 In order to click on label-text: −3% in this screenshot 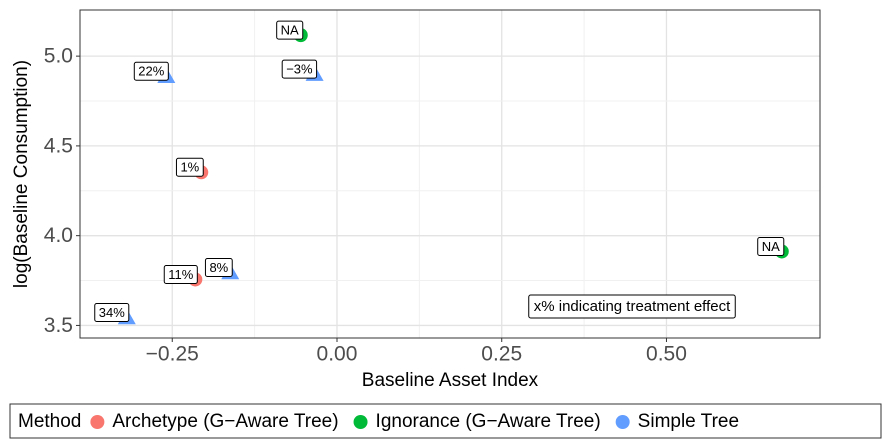, I will do `click(299, 69)`.